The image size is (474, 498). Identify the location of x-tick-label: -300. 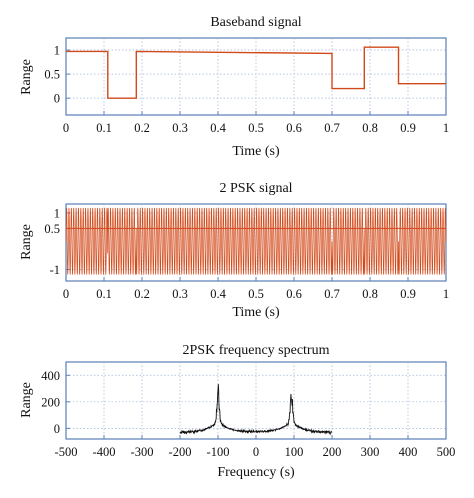
(142, 452).